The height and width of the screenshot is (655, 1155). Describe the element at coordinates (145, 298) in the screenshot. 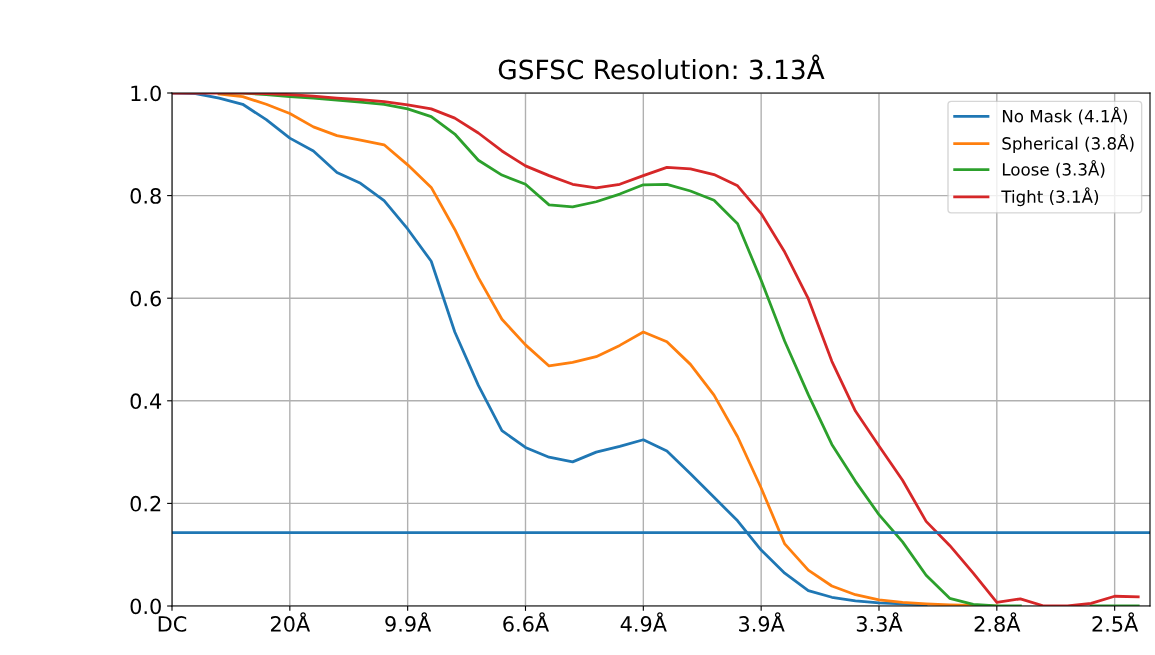

I see `y-tick-label: 0.6` at that location.